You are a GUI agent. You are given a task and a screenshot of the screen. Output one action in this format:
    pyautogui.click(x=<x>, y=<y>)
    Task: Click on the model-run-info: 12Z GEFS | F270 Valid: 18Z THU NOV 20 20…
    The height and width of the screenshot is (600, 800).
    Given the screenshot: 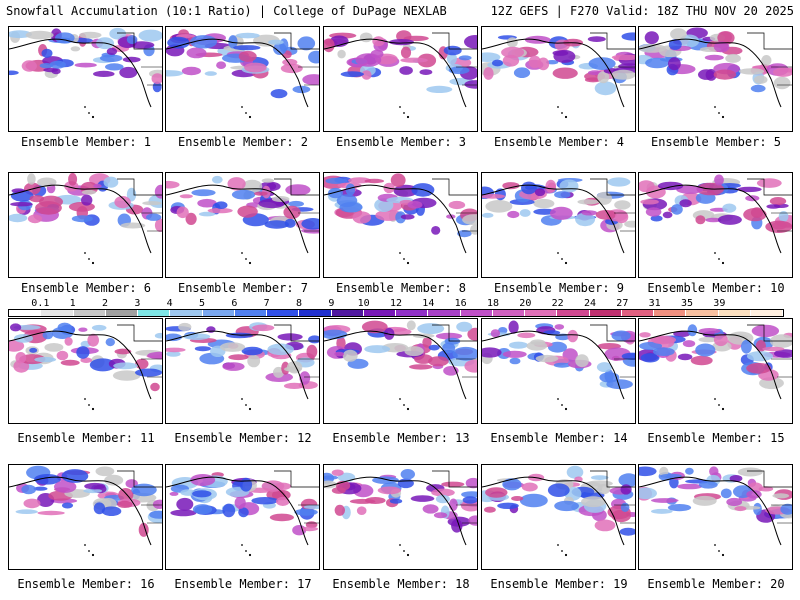 What is the action you would take?
    pyautogui.click(x=642, y=11)
    